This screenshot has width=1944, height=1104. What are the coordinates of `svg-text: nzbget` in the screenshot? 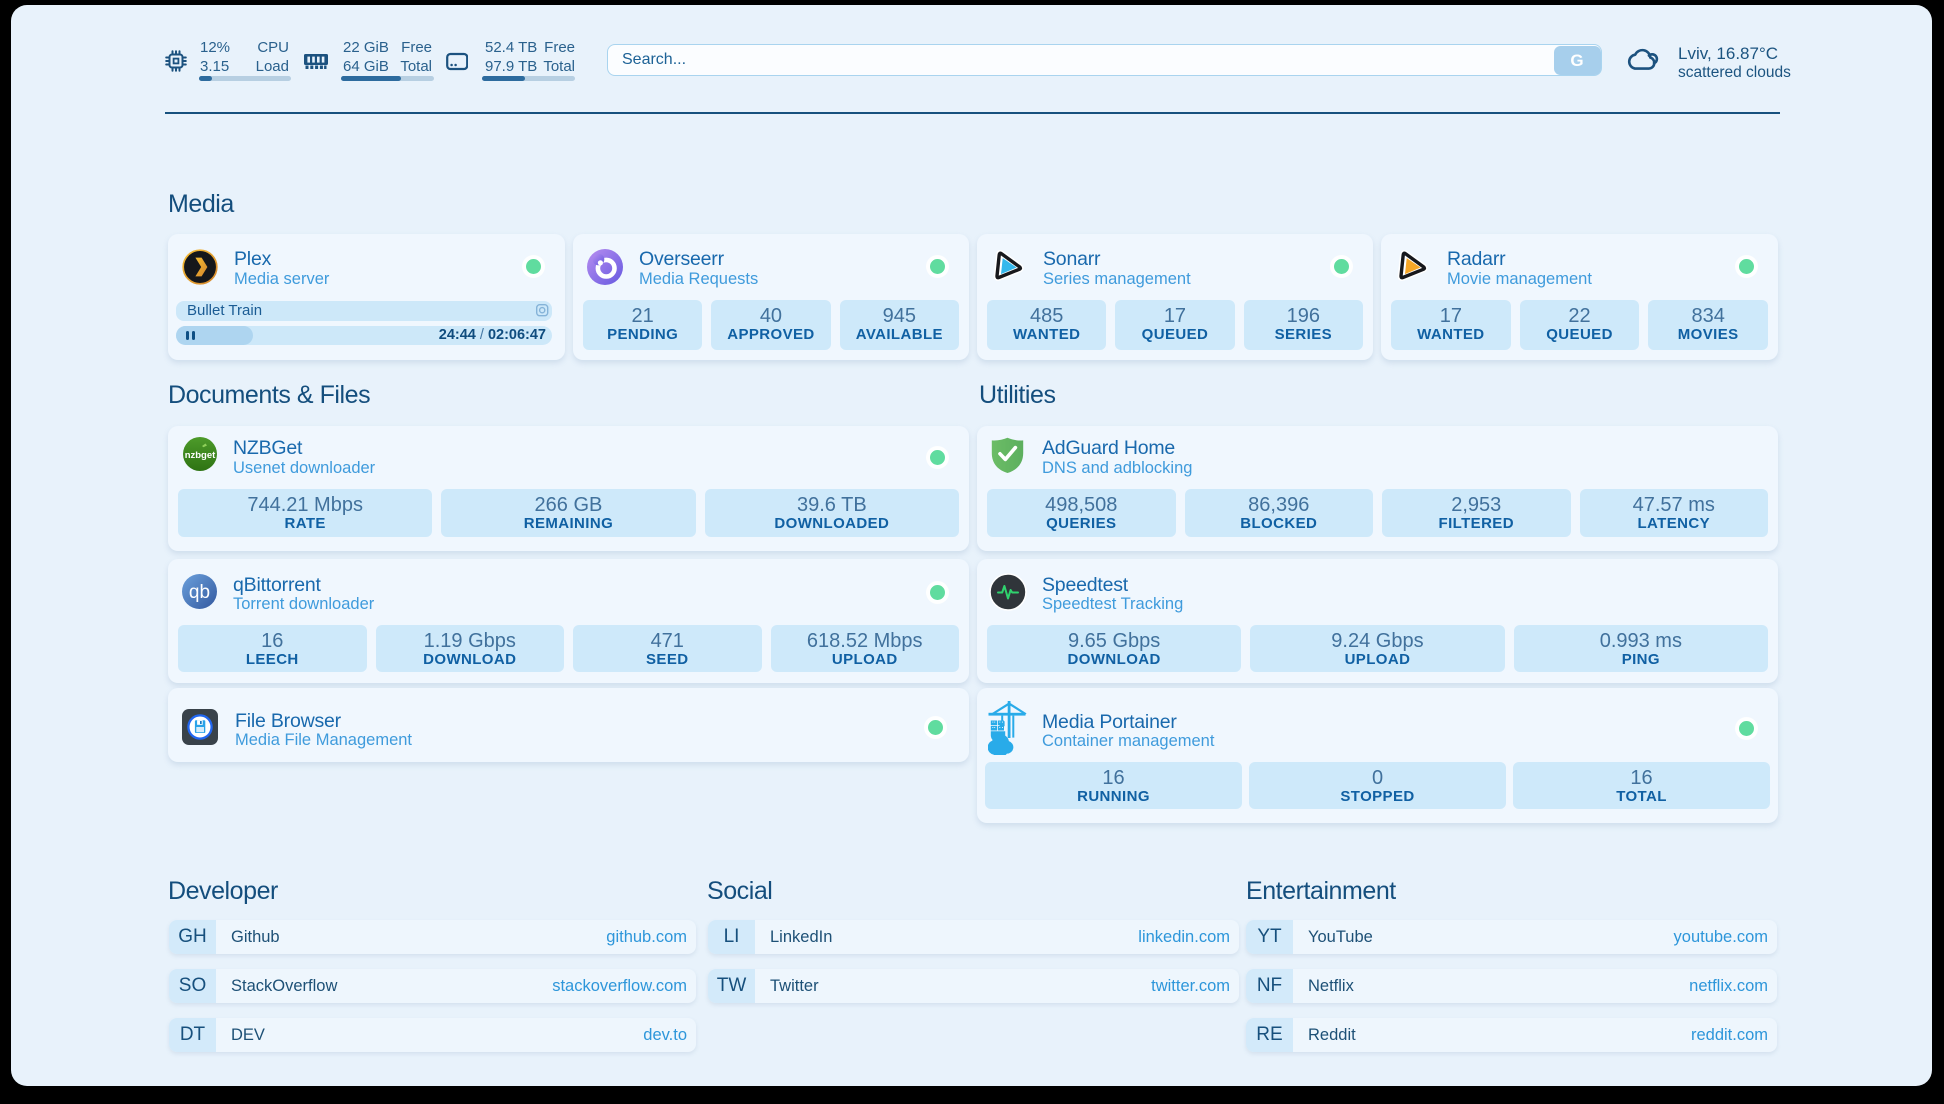 It's located at (200, 455).